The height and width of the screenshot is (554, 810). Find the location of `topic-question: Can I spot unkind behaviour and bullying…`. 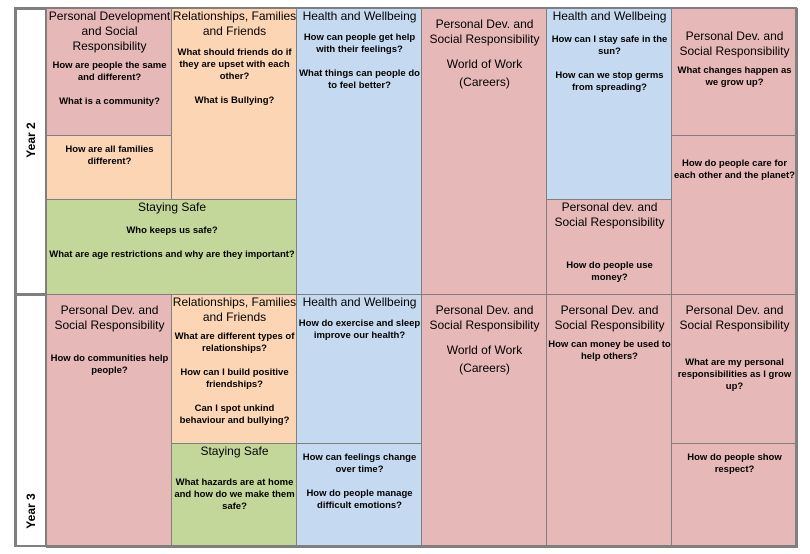

topic-question: Can I spot unkind behaviour and bullying… is located at coordinates (234, 414).